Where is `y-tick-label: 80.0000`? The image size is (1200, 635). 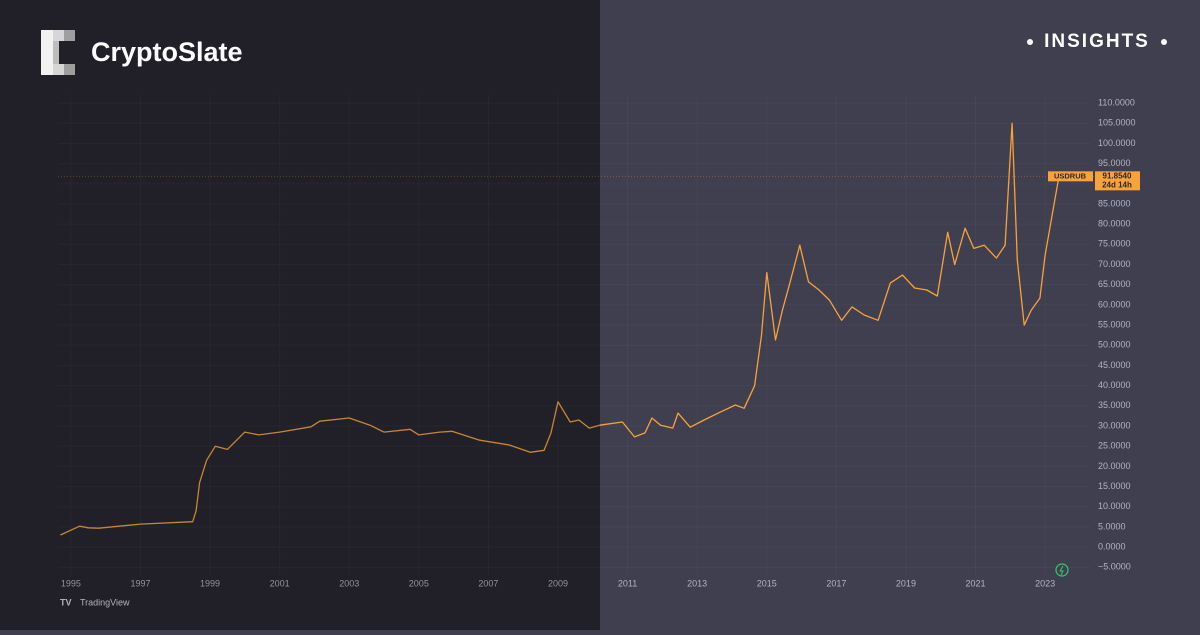
y-tick-label: 80.0000 is located at coordinates (1114, 224).